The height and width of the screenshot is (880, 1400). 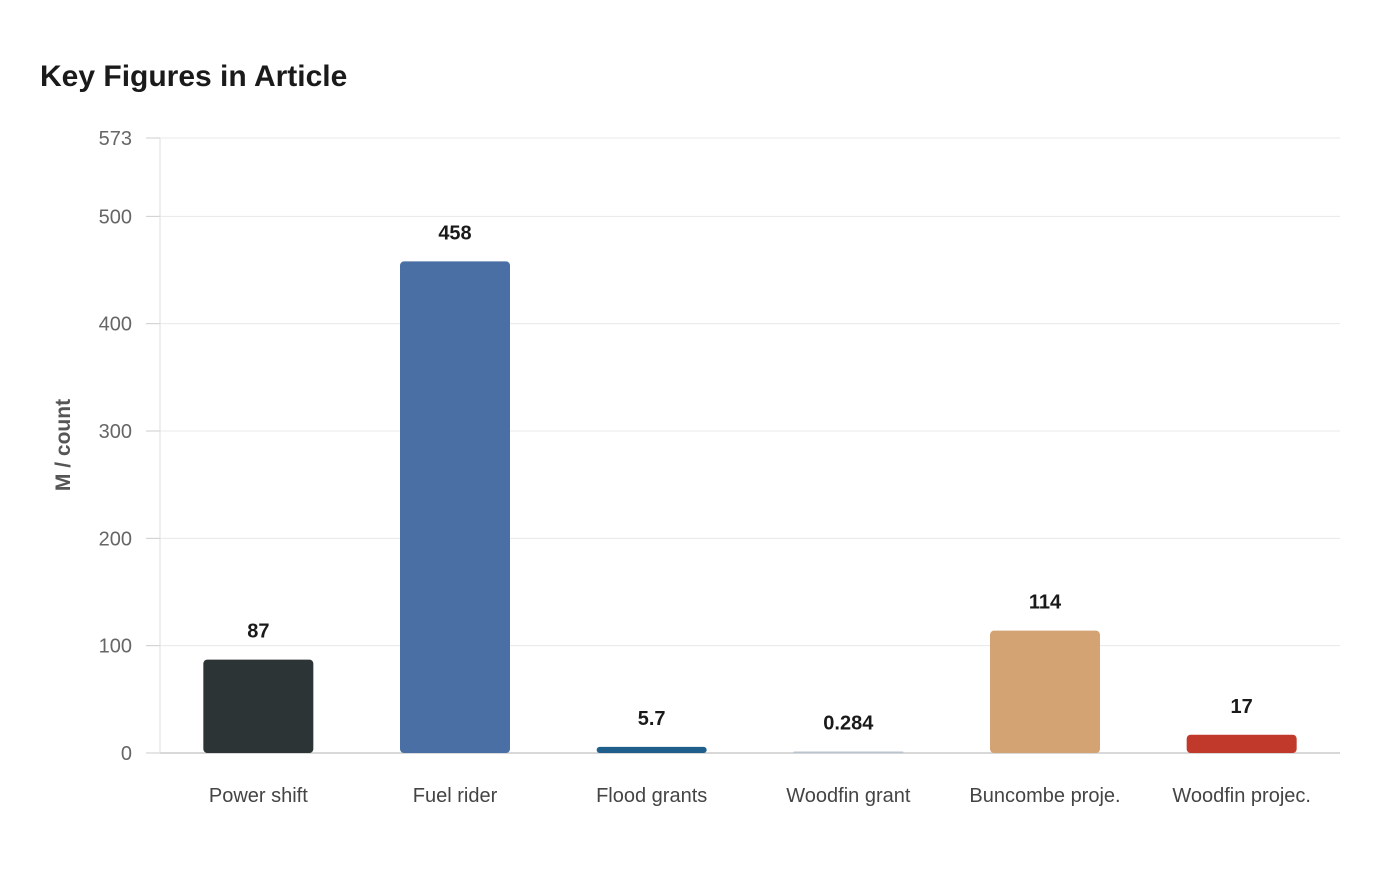 What do you see at coordinates (1045, 603) in the screenshot?
I see `value-label: 114` at bounding box center [1045, 603].